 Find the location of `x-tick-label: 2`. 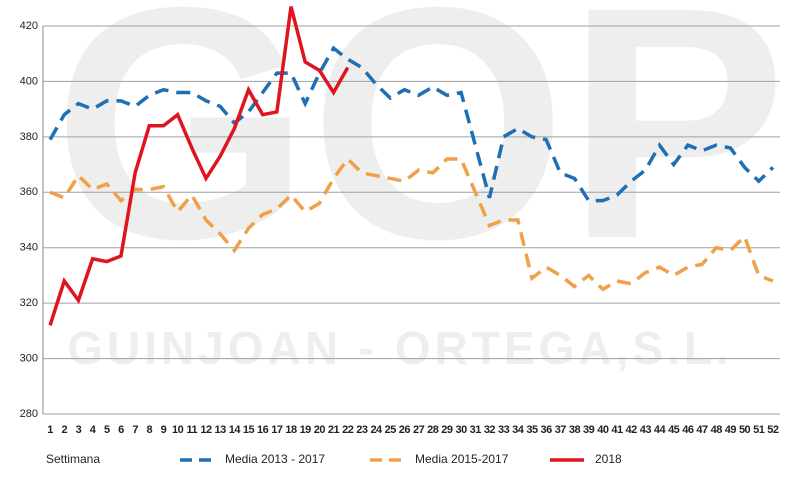

x-tick-label: 2 is located at coordinates (64, 430).